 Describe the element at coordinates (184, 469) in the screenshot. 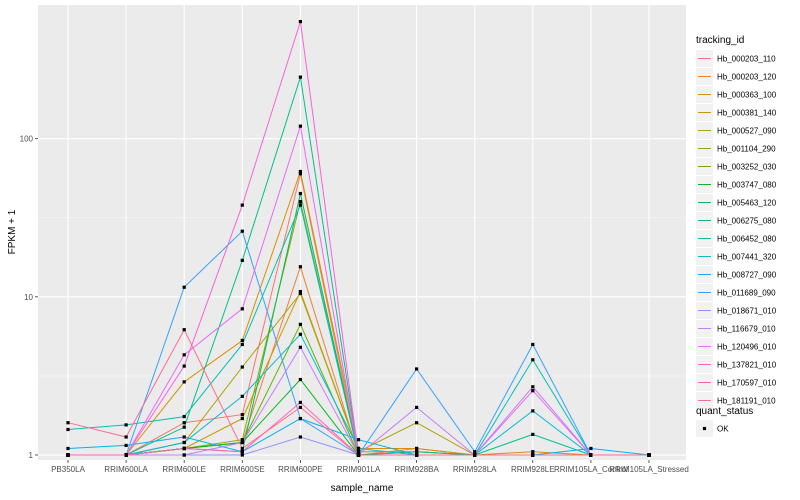

I see `x-tick-label: RRIM600LE` at that location.